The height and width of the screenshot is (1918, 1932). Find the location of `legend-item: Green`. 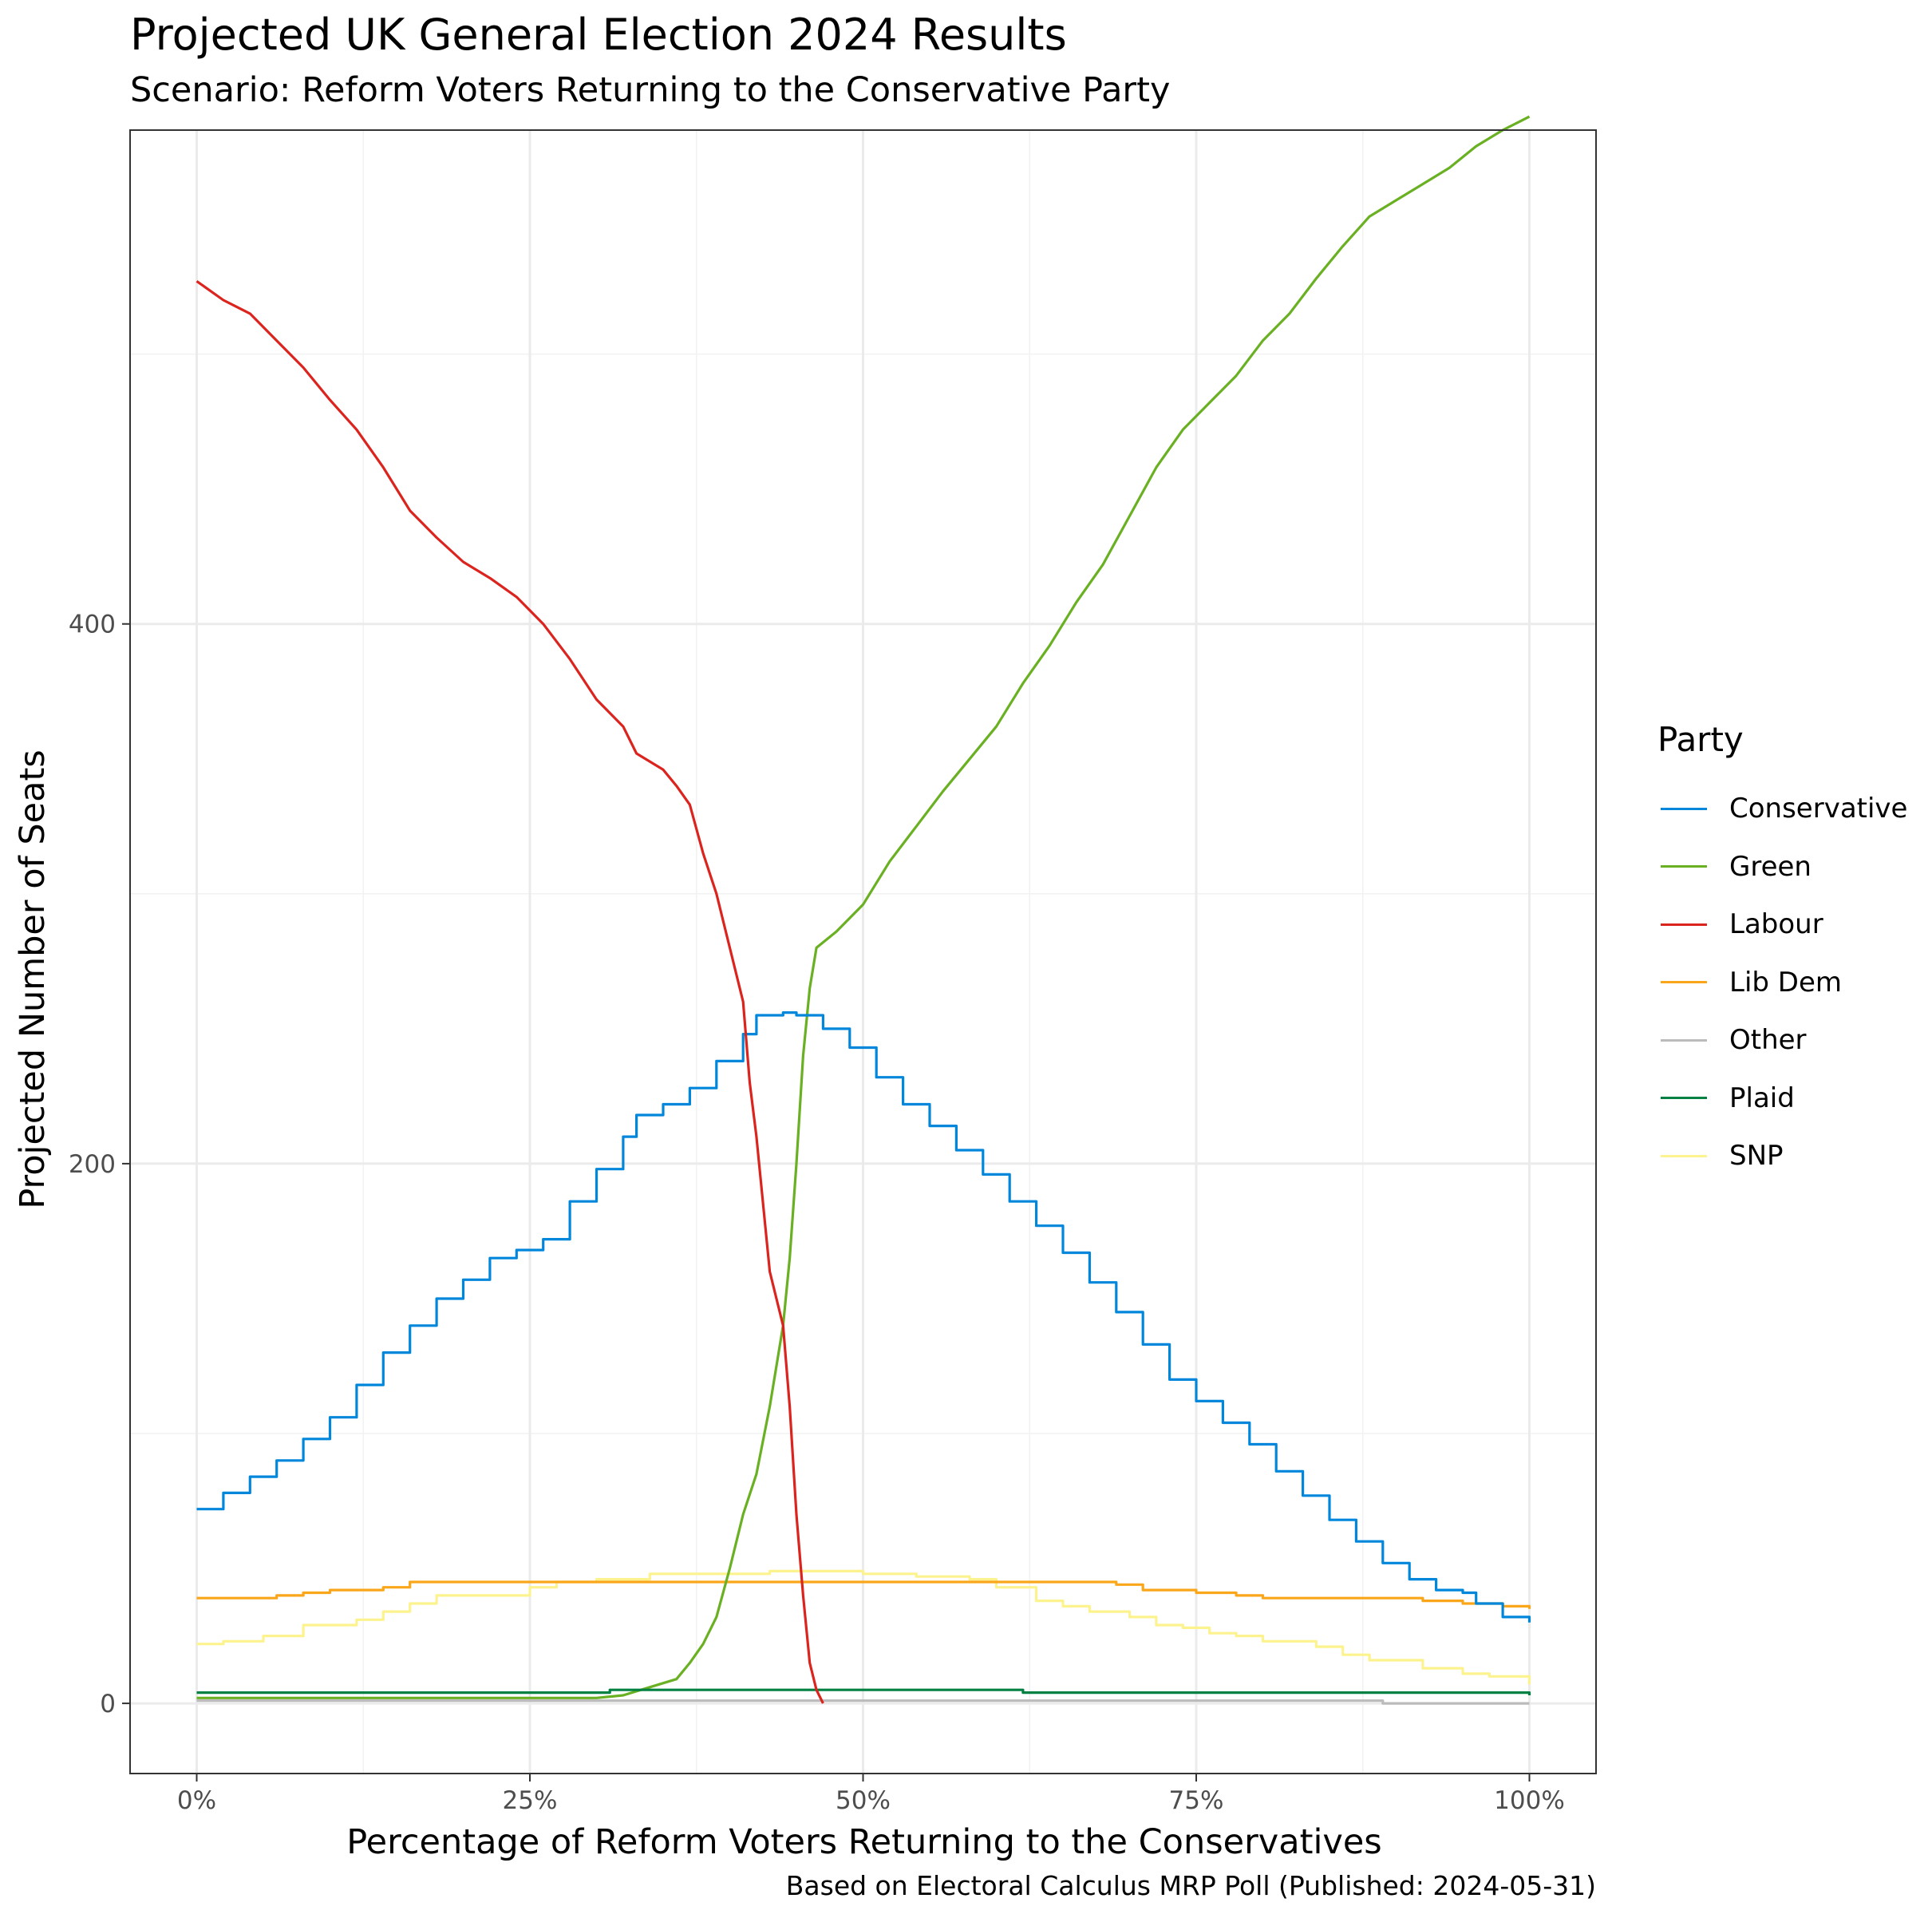

legend-item: Green is located at coordinates (1782, 867).